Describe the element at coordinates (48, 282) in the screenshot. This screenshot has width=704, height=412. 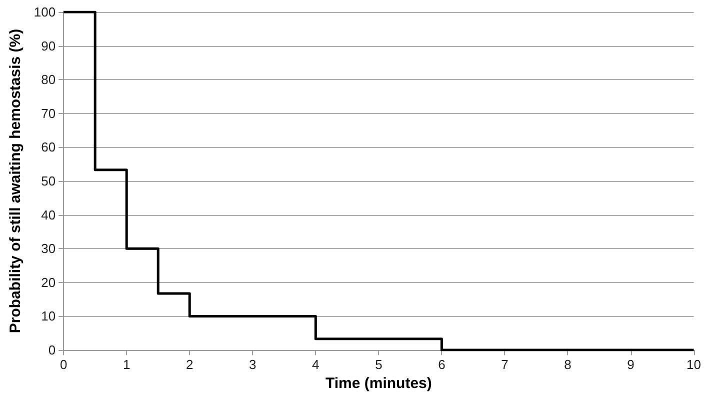
I see `y-tick-label: 20` at that location.